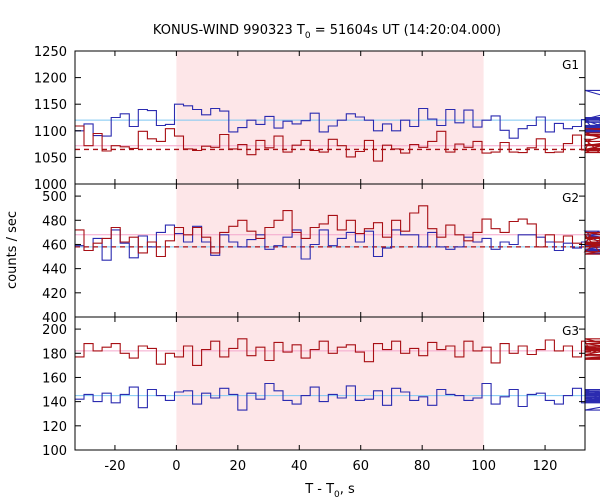 This screenshot has width=600, height=500. I want to click on y-tick-label: 1100, so click(50, 132).